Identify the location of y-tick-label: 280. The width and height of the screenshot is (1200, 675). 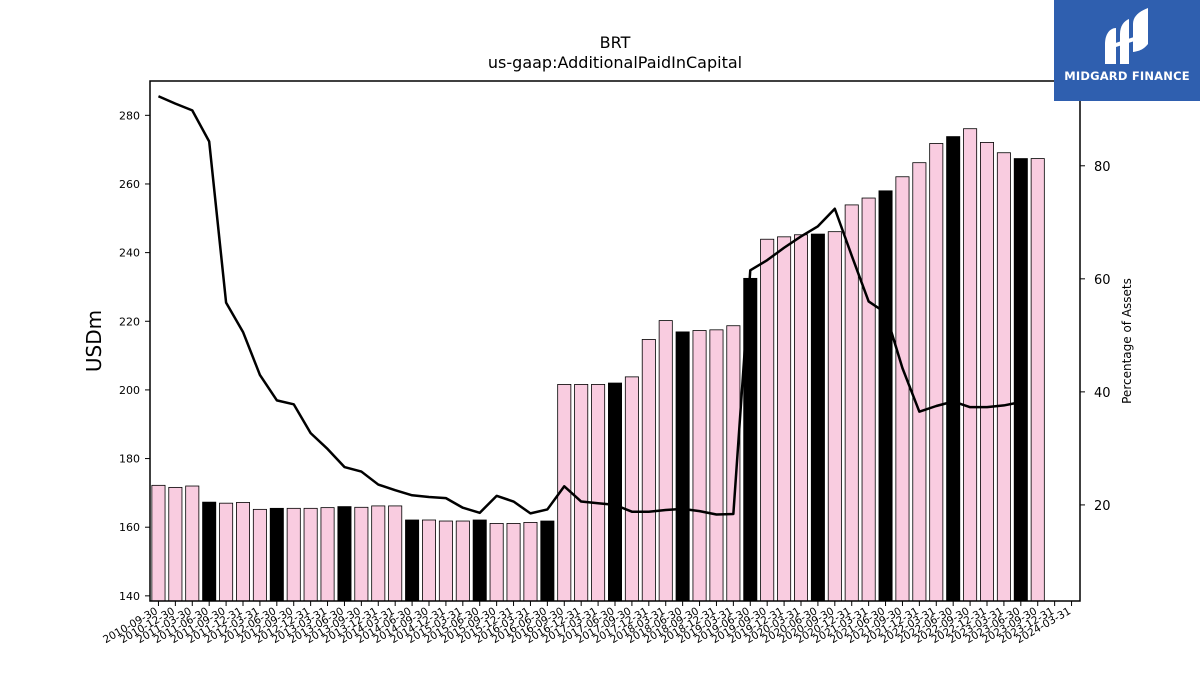
(129, 115).